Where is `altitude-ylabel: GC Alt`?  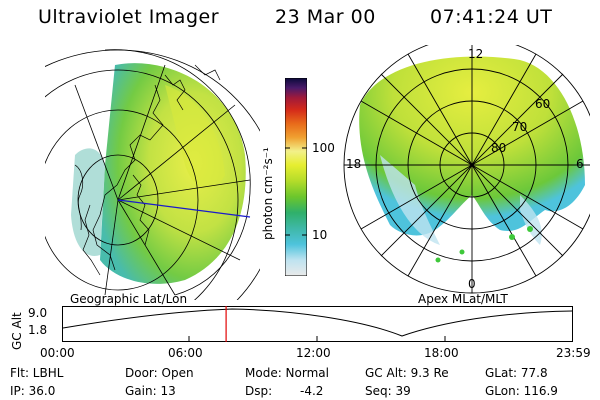
altitude-ylabel: GC Alt is located at coordinates (17, 331).